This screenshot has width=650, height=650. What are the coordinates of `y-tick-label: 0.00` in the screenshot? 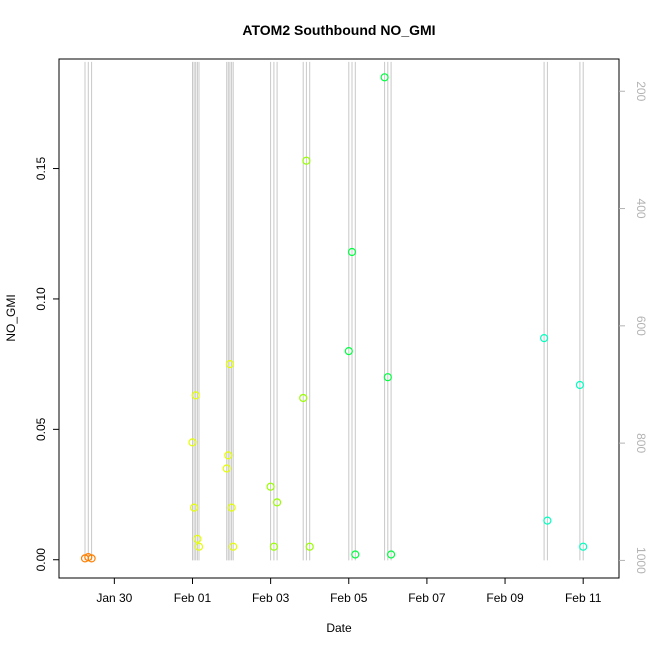 It's located at (41, 560).